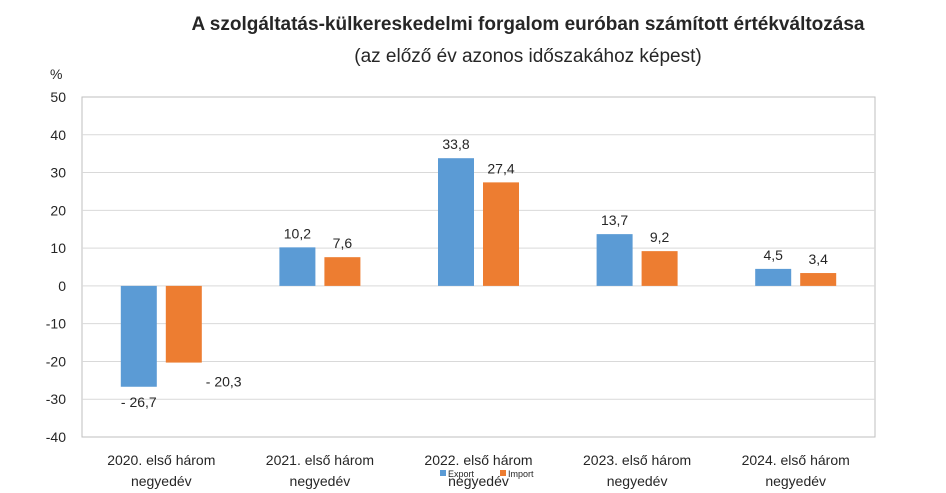  I want to click on data-label-import-5: 3,4, so click(818, 259).